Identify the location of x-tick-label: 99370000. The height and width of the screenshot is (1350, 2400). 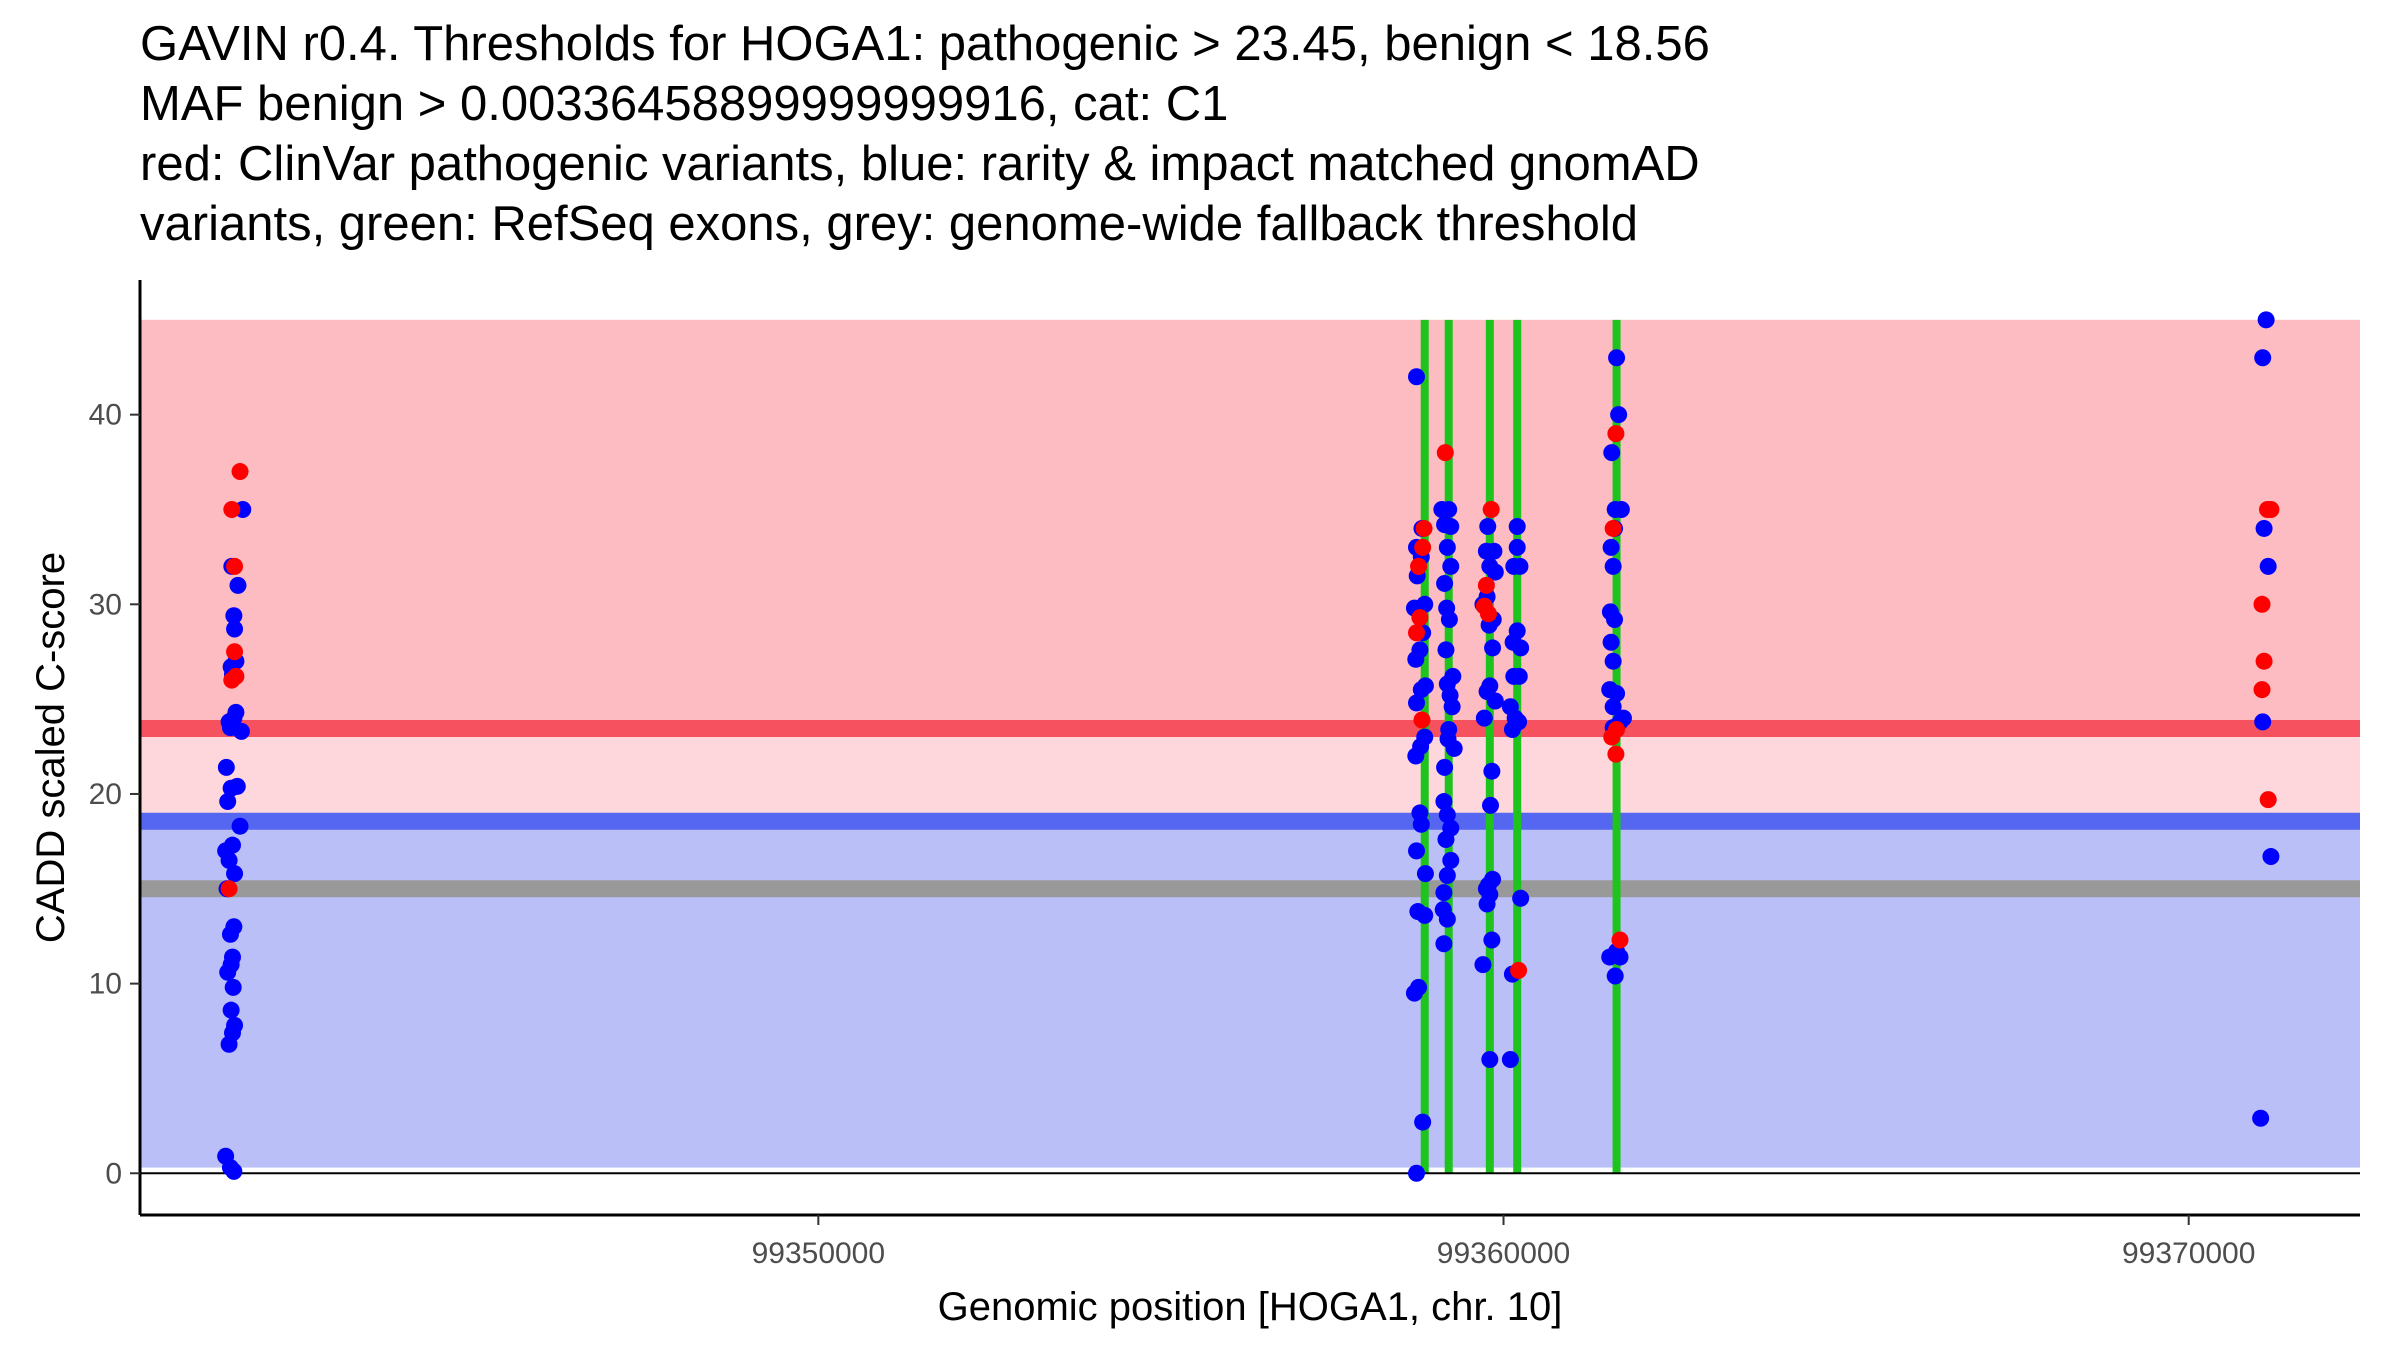
(2188, 1253).